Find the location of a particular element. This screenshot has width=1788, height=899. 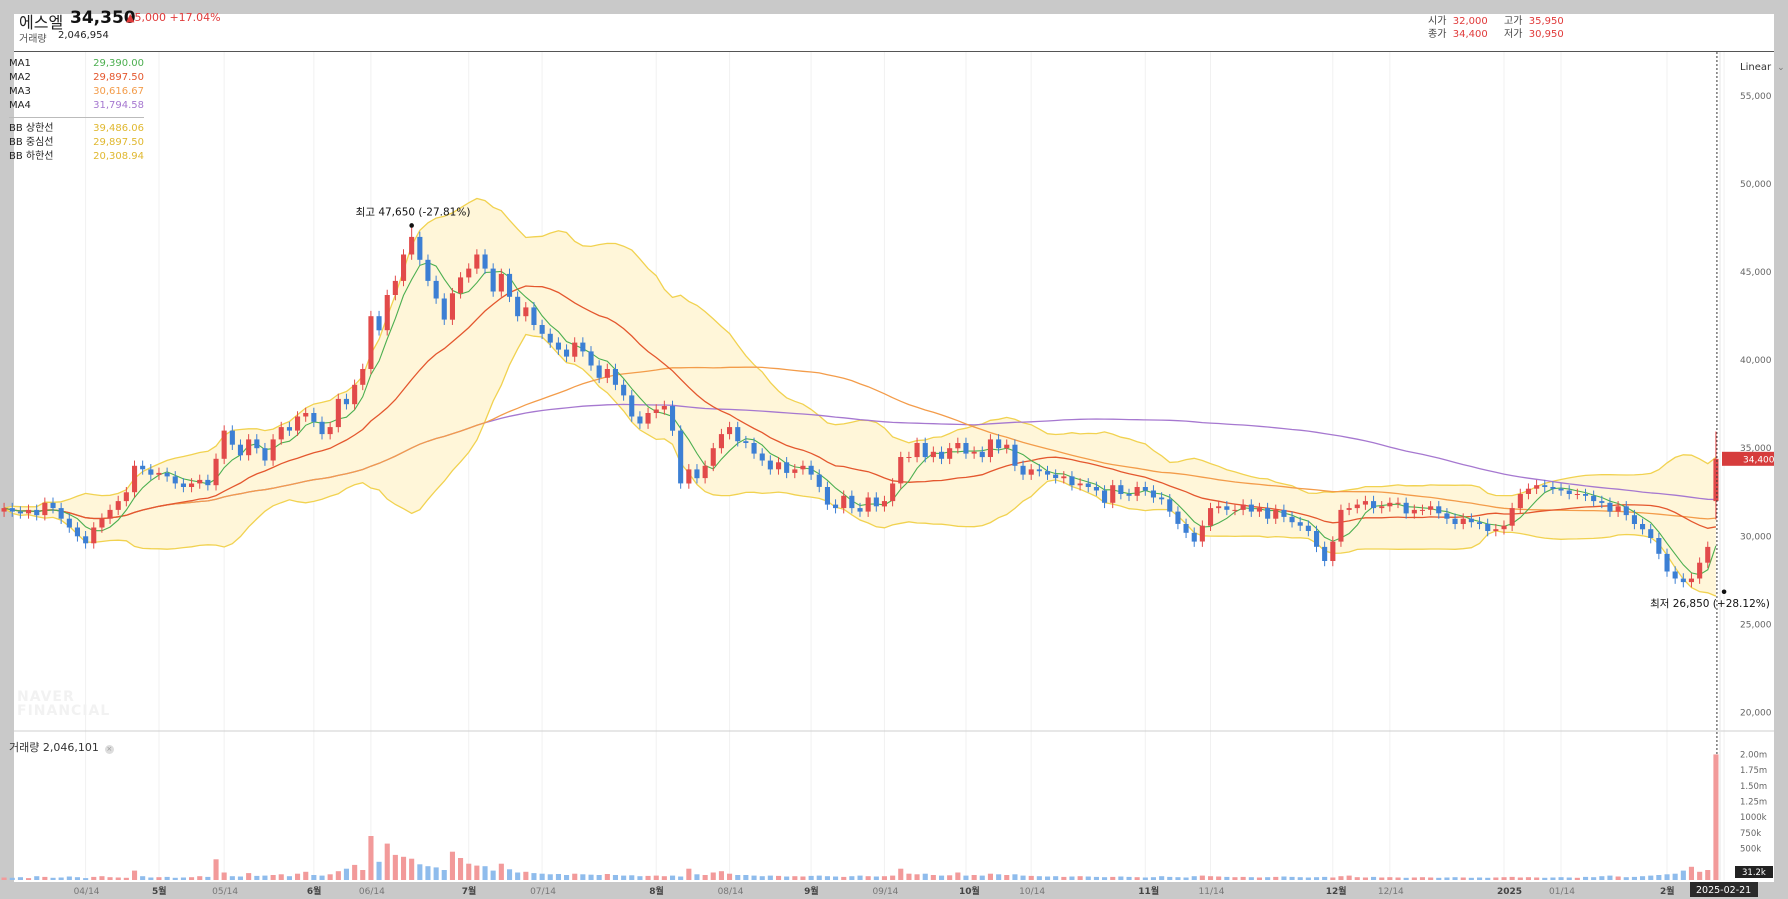

scale-mode-select: Linear ⌄ is located at coordinates (1762, 67).